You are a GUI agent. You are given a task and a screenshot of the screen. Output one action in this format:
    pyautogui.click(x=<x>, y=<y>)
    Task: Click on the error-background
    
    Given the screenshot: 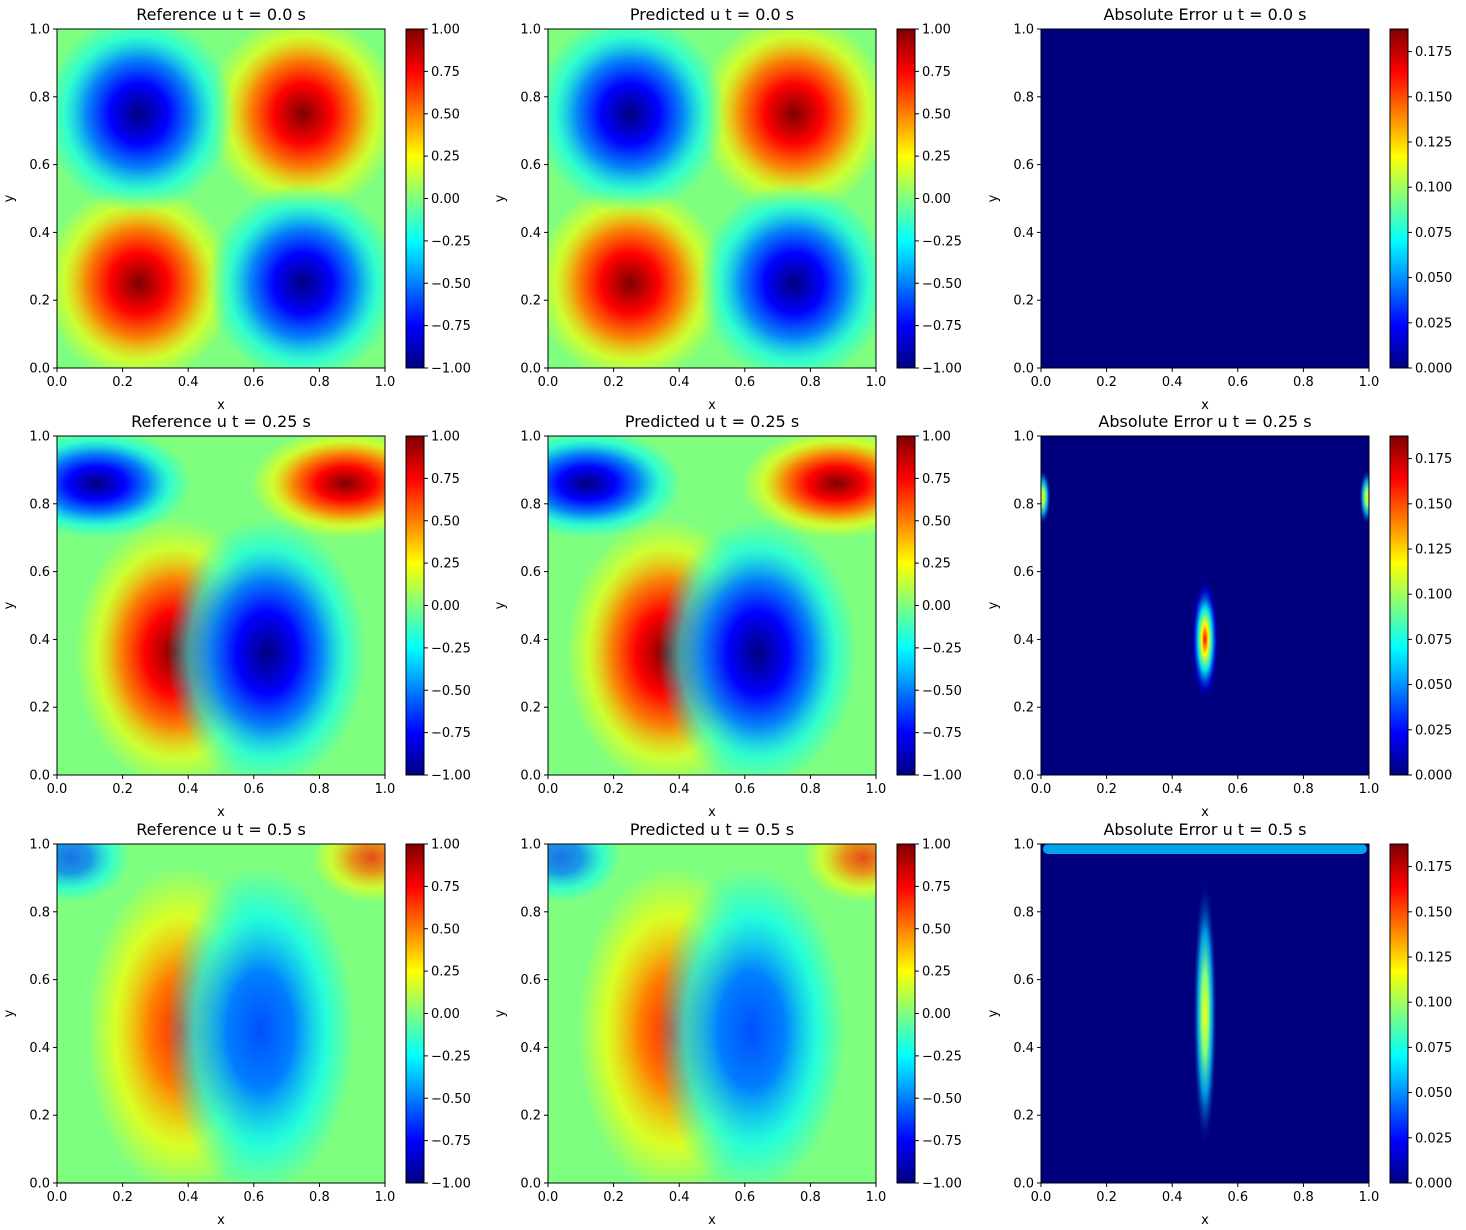 What is the action you would take?
    pyautogui.click(x=1205, y=198)
    